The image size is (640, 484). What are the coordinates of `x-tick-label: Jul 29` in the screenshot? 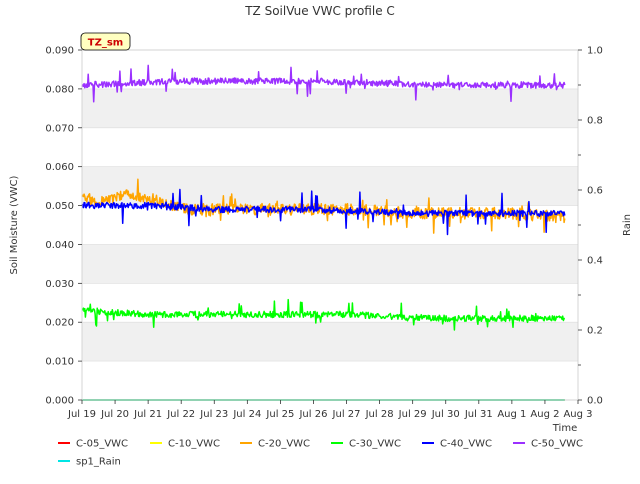 It's located at (412, 414).